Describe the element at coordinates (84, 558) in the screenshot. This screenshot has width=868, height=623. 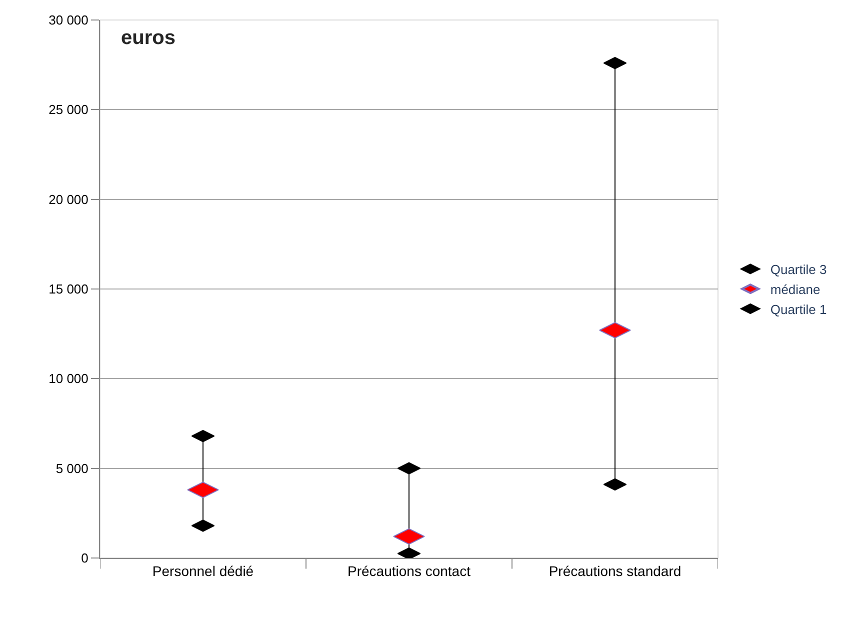
I see `y-tick-label: 0` at that location.